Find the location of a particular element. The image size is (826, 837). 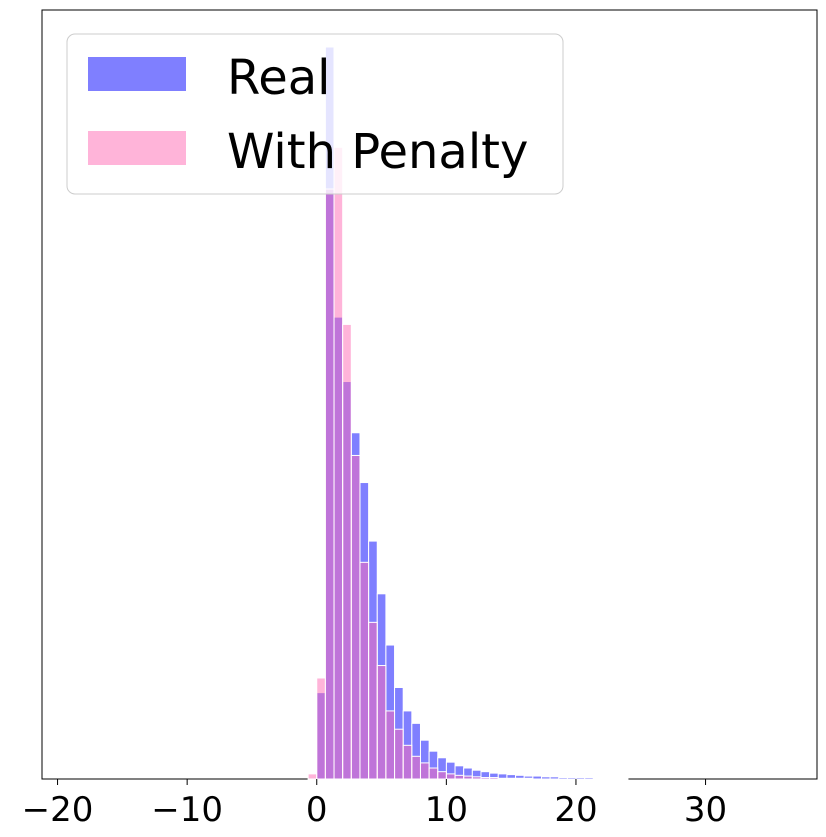

x-tick-label: 10 is located at coordinates (446, 810).